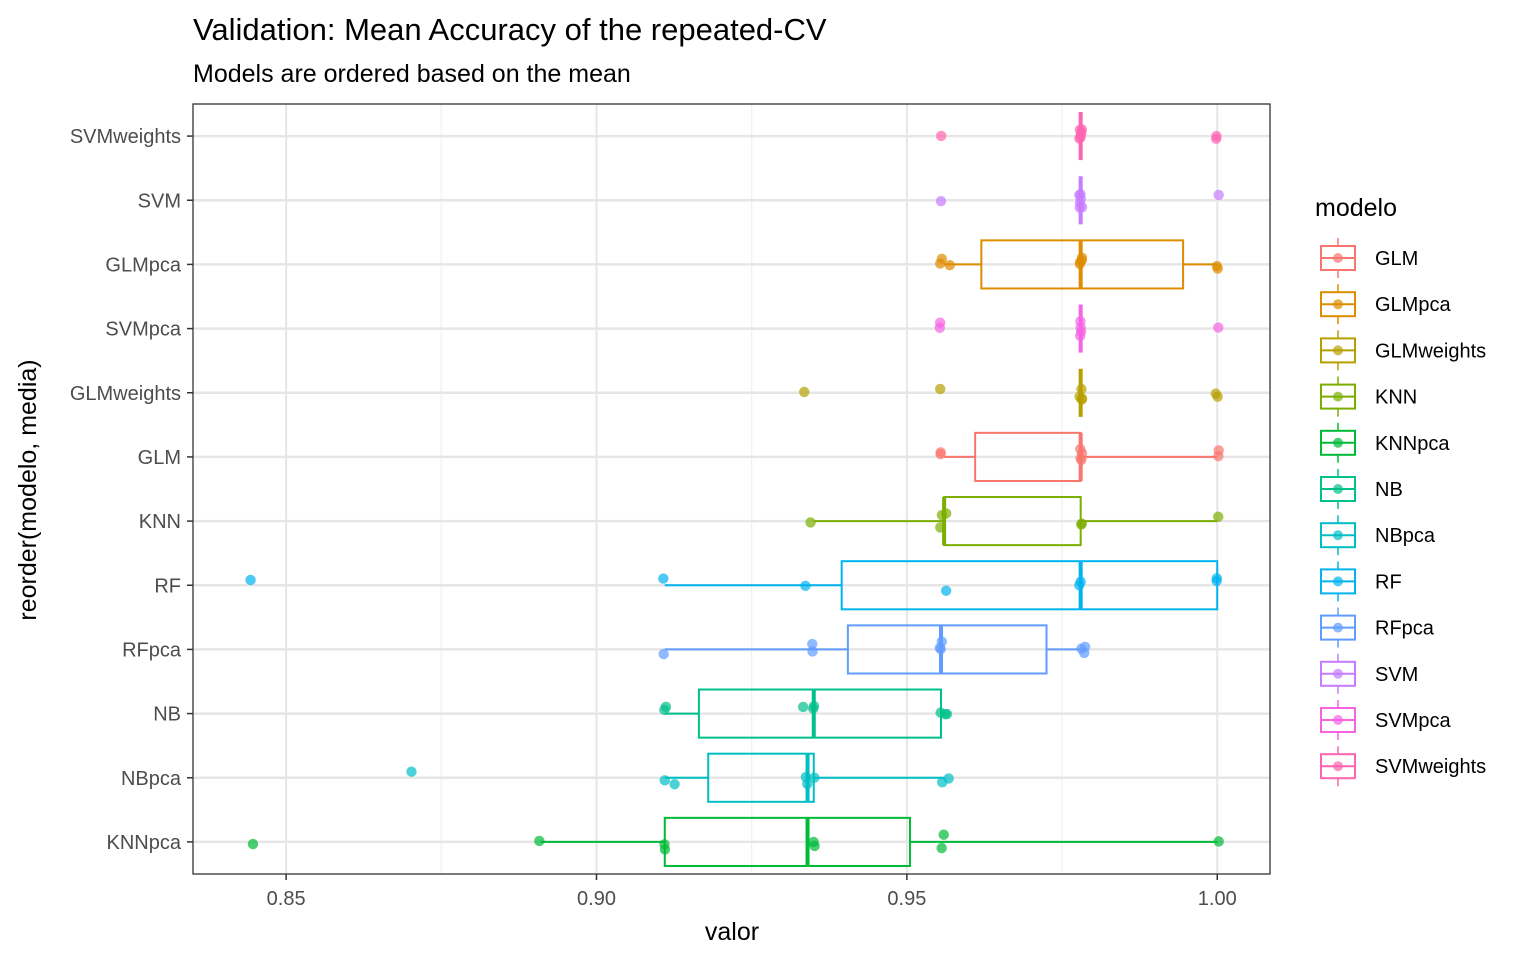  I want to click on y-tick-label: KNN, so click(160, 522).